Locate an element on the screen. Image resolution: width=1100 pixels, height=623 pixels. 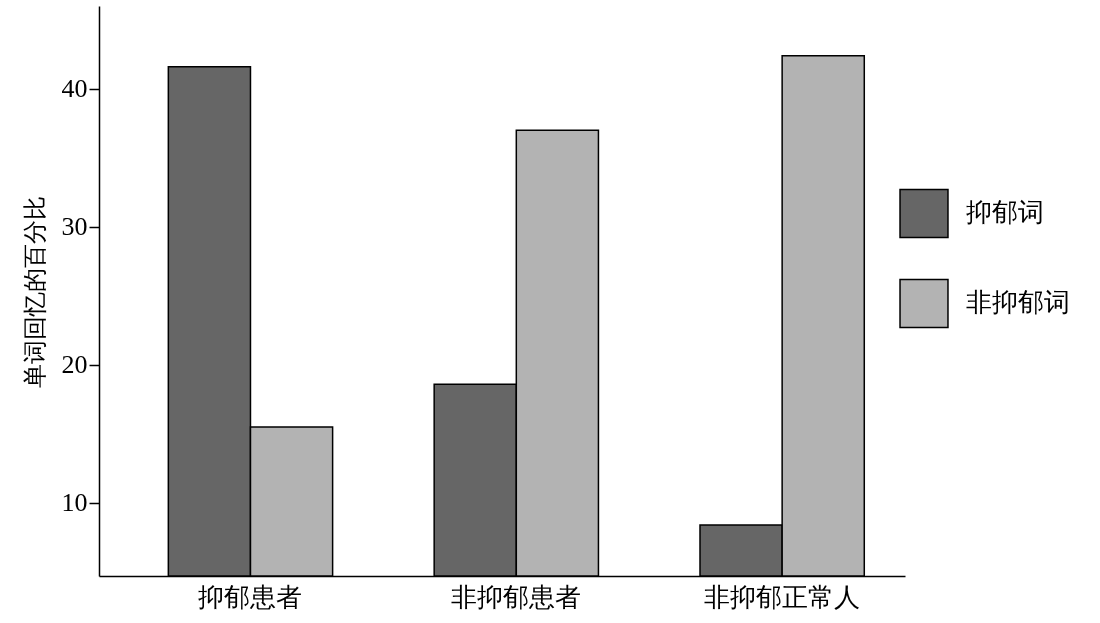
y-tick-label: 30 is located at coordinates (74, 227).